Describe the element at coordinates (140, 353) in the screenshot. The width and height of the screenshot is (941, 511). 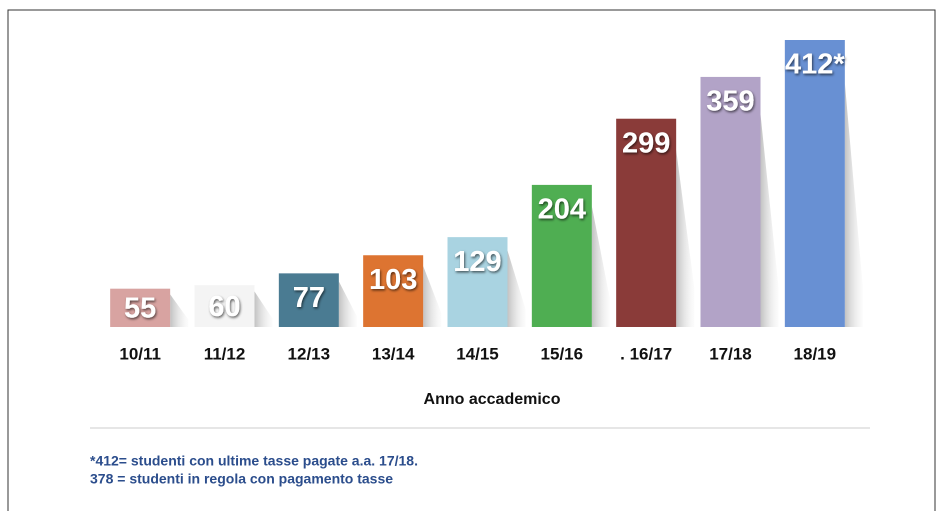
I see `x-tick-label: 10/11` at that location.